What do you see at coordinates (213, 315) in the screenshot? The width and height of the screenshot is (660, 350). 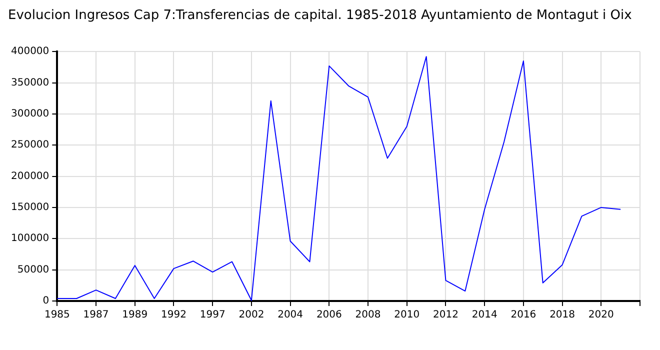 I see `x-tick-label: 1997` at bounding box center [213, 315].